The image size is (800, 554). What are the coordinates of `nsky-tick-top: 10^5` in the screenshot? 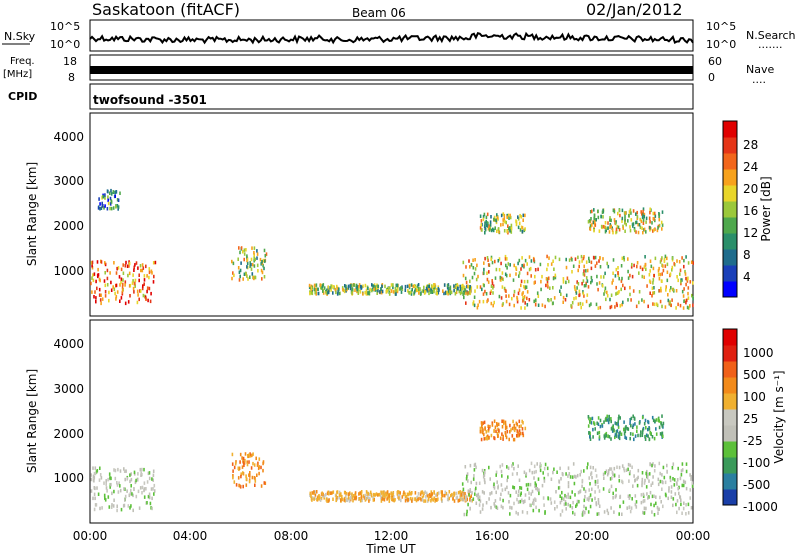 It's located at (65, 26).